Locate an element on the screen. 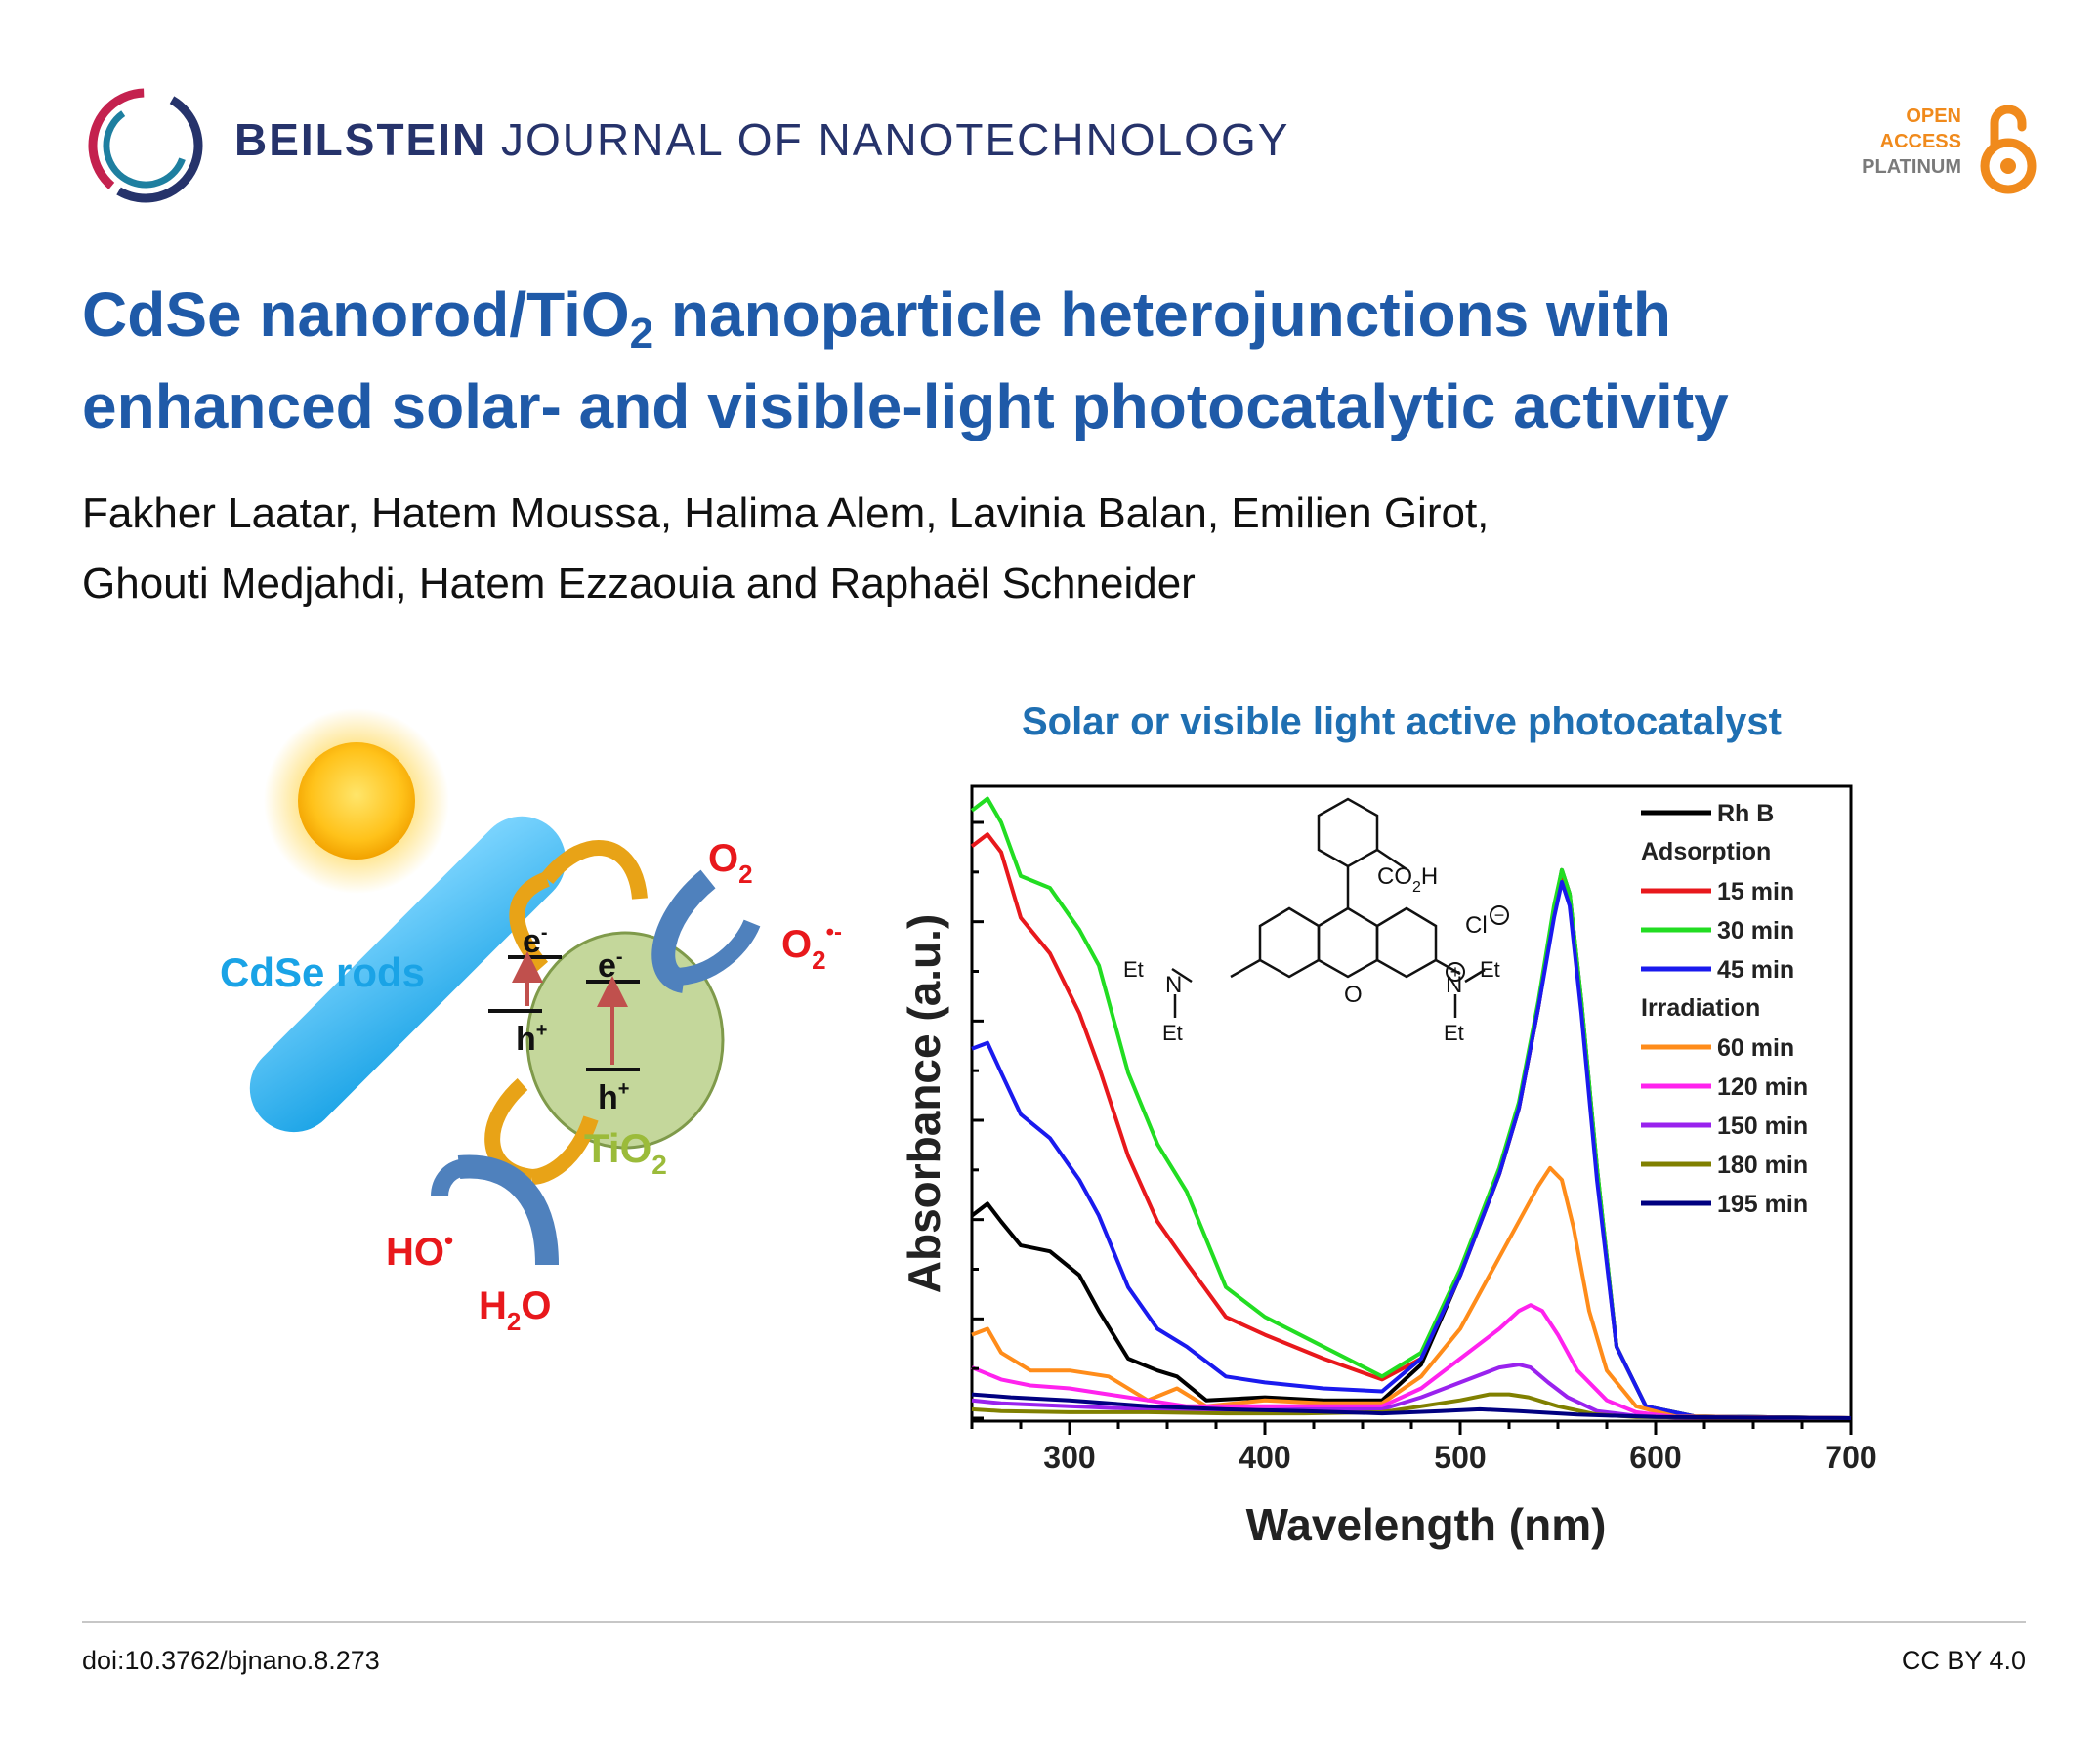 The image size is (2100, 1762). journal-name: BEILSTEIN JOURNAL OF NANOTECHNOLOGY is located at coordinates (761, 139).